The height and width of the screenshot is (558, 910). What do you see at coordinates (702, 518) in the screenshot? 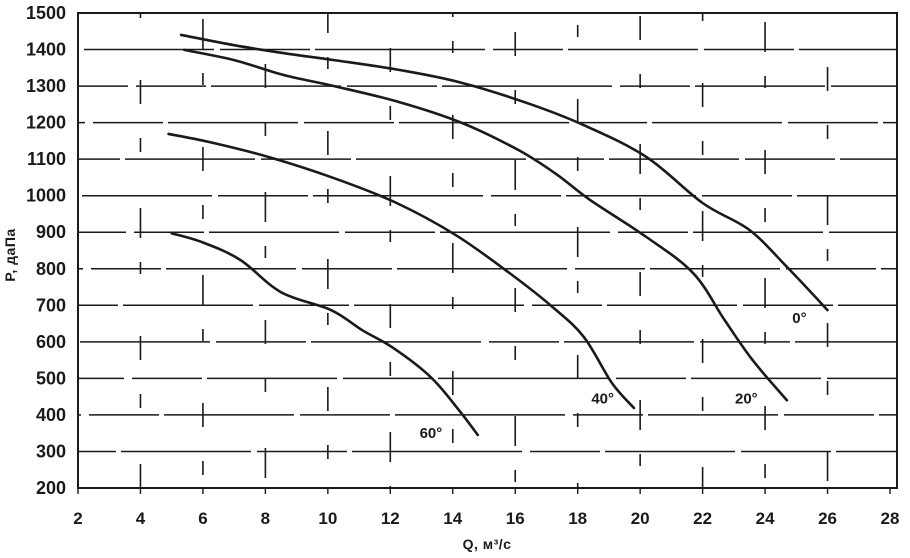
I see `x-tick-label-22: 22` at bounding box center [702, 518].